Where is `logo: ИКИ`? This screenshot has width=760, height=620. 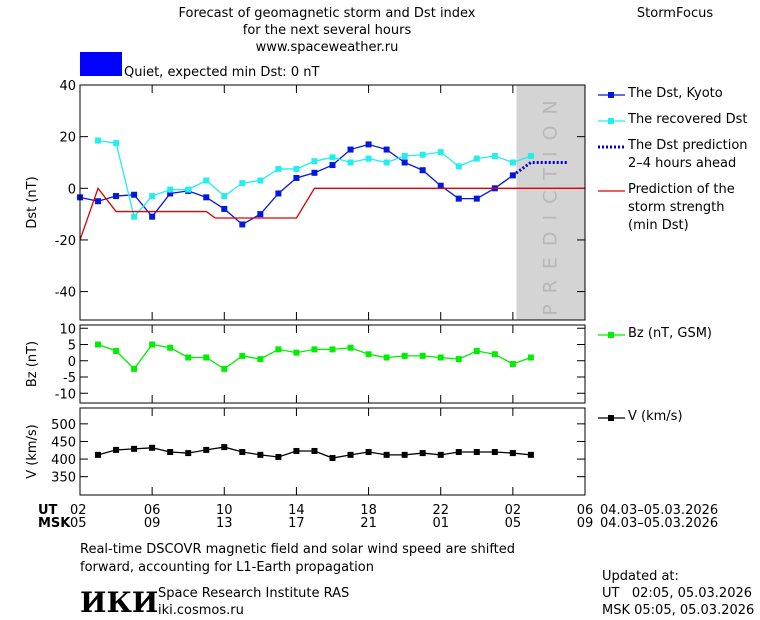 logo: ИКИ is located at coordinates (119, 602).